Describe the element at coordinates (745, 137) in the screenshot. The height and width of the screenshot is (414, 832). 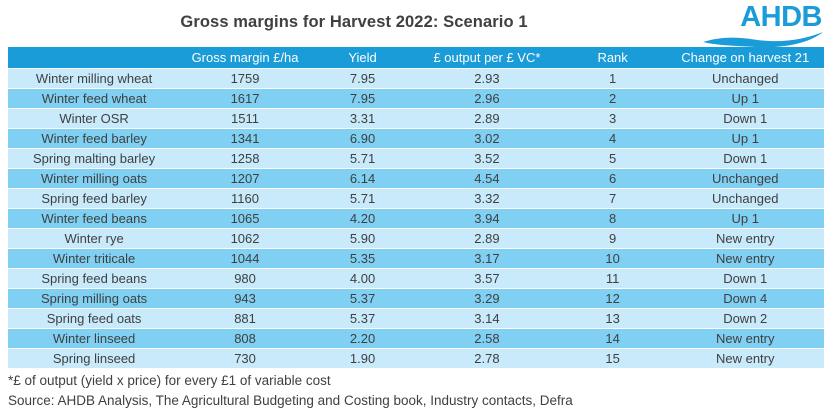
I see `cell-change: Up 1` at that location.